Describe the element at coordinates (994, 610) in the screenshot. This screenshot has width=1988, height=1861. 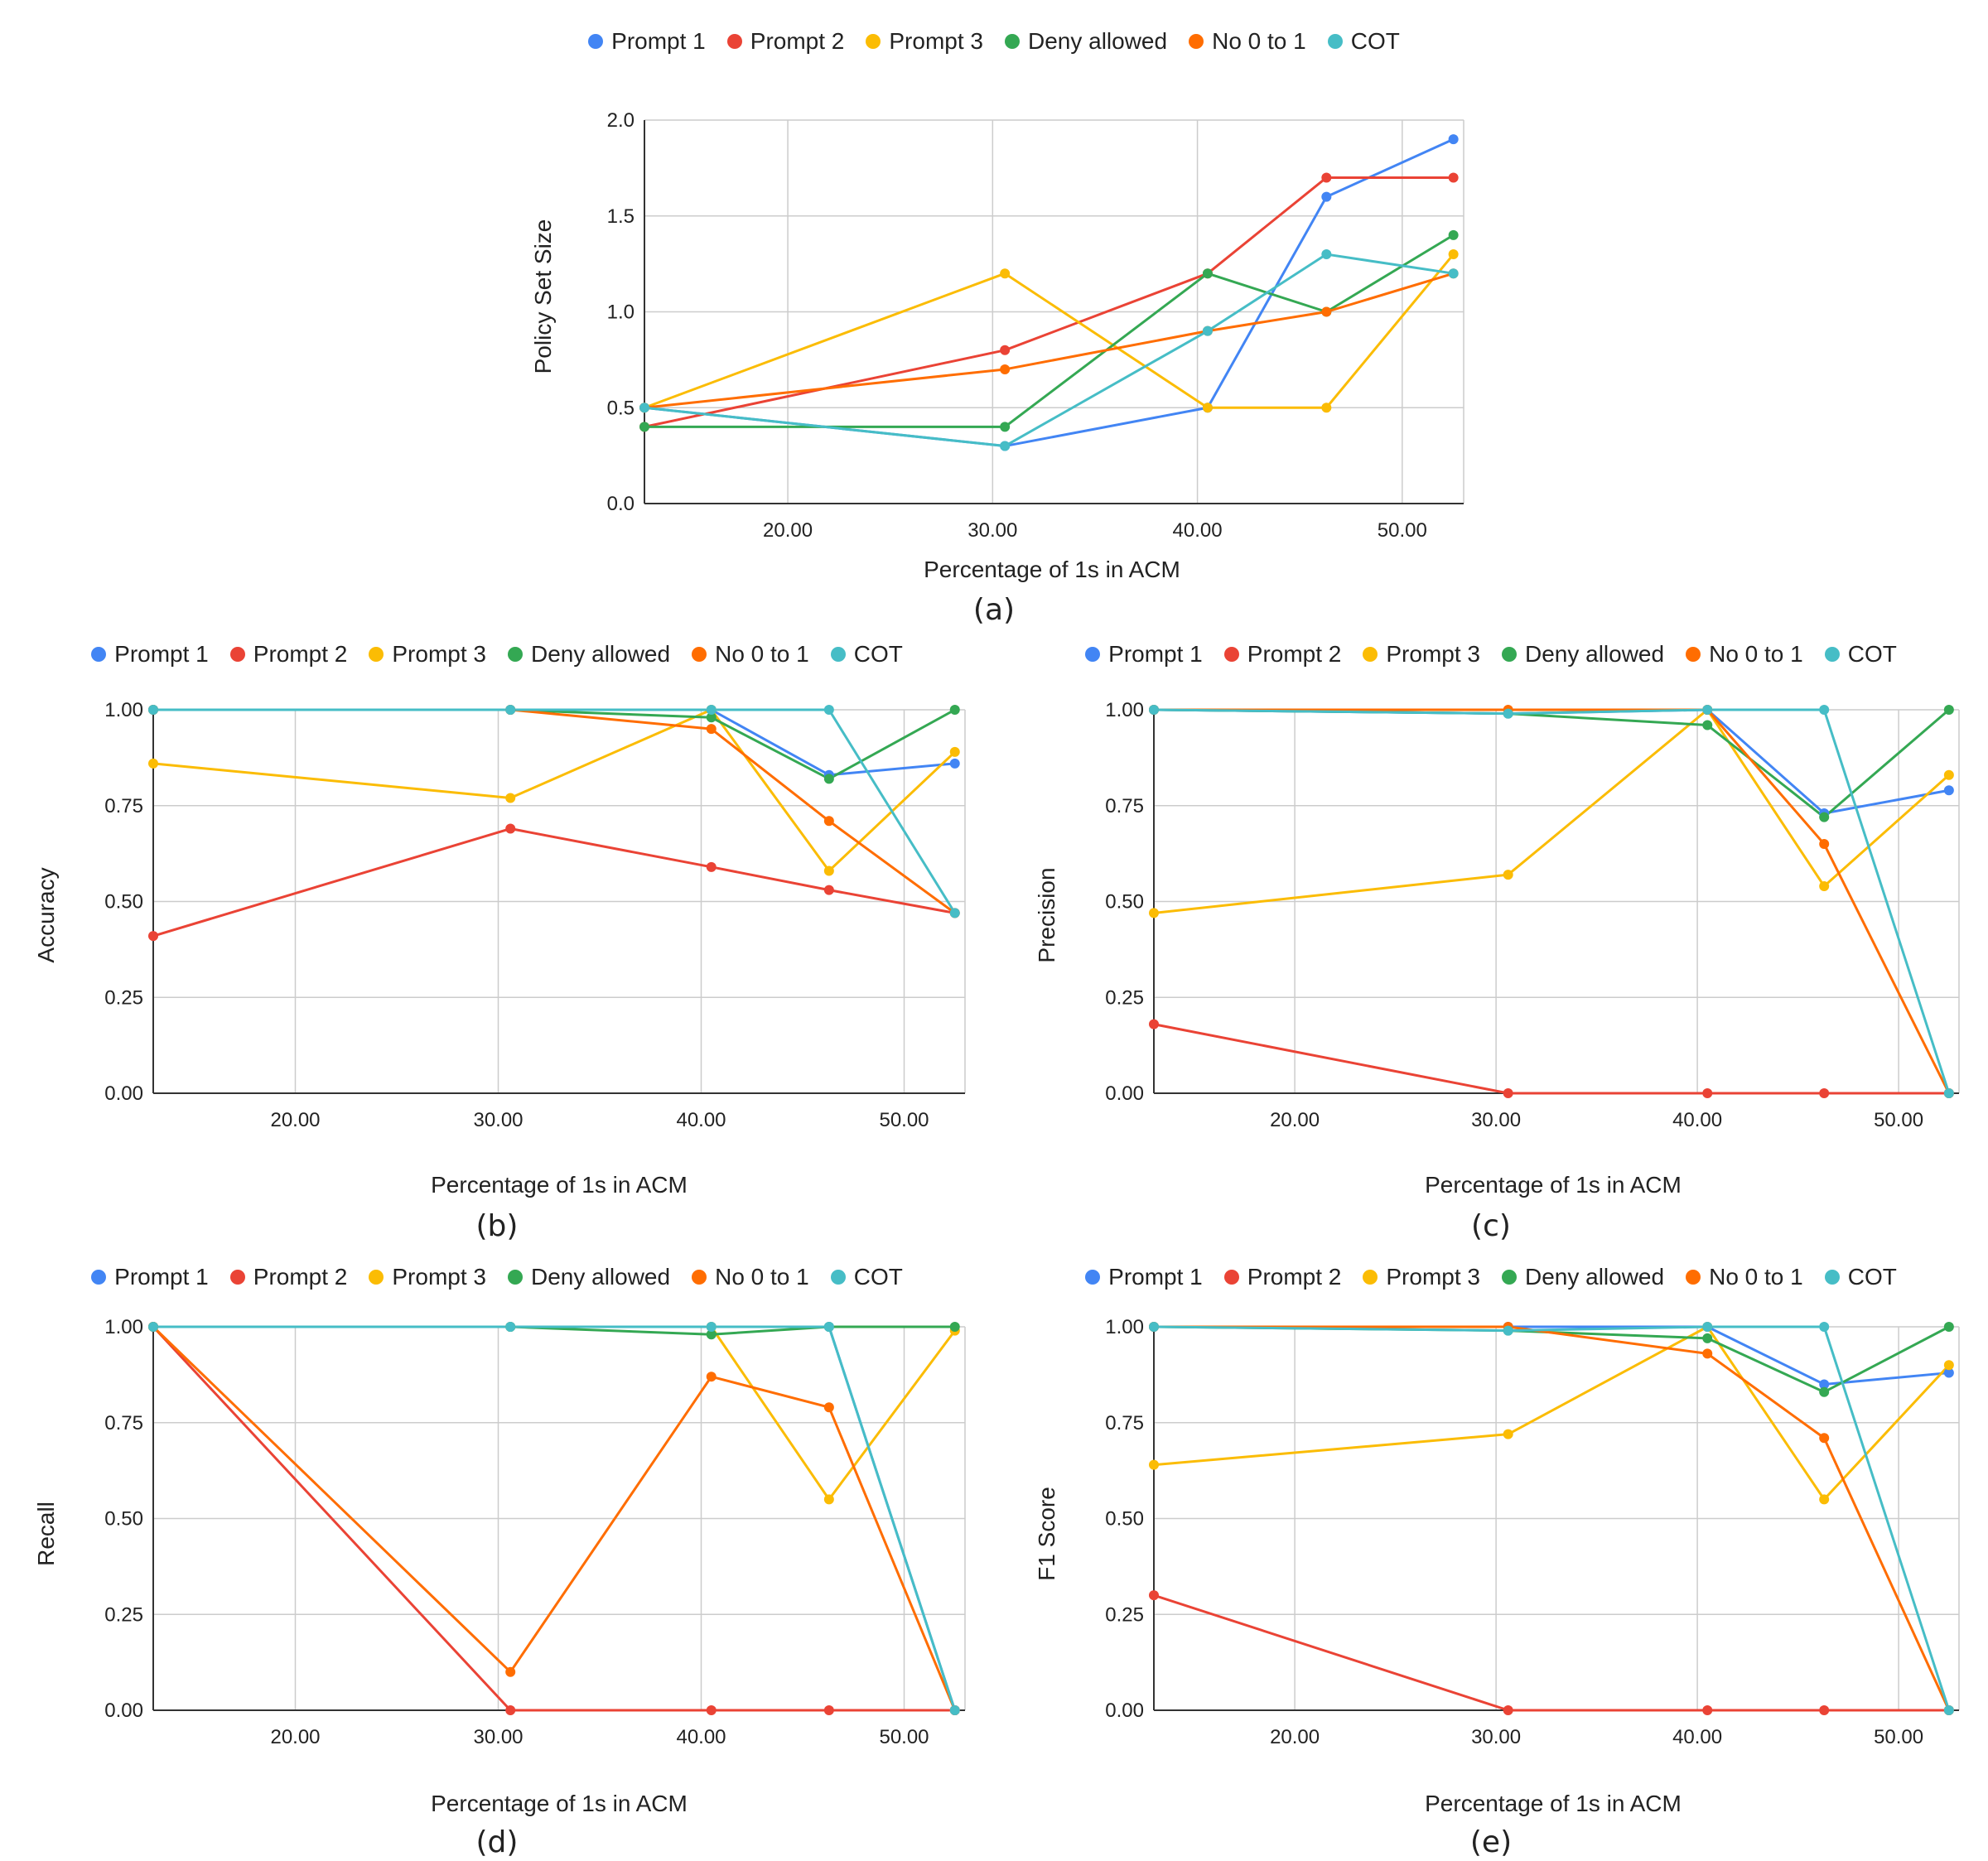
I see `panel-label-a: (a)` at that location.